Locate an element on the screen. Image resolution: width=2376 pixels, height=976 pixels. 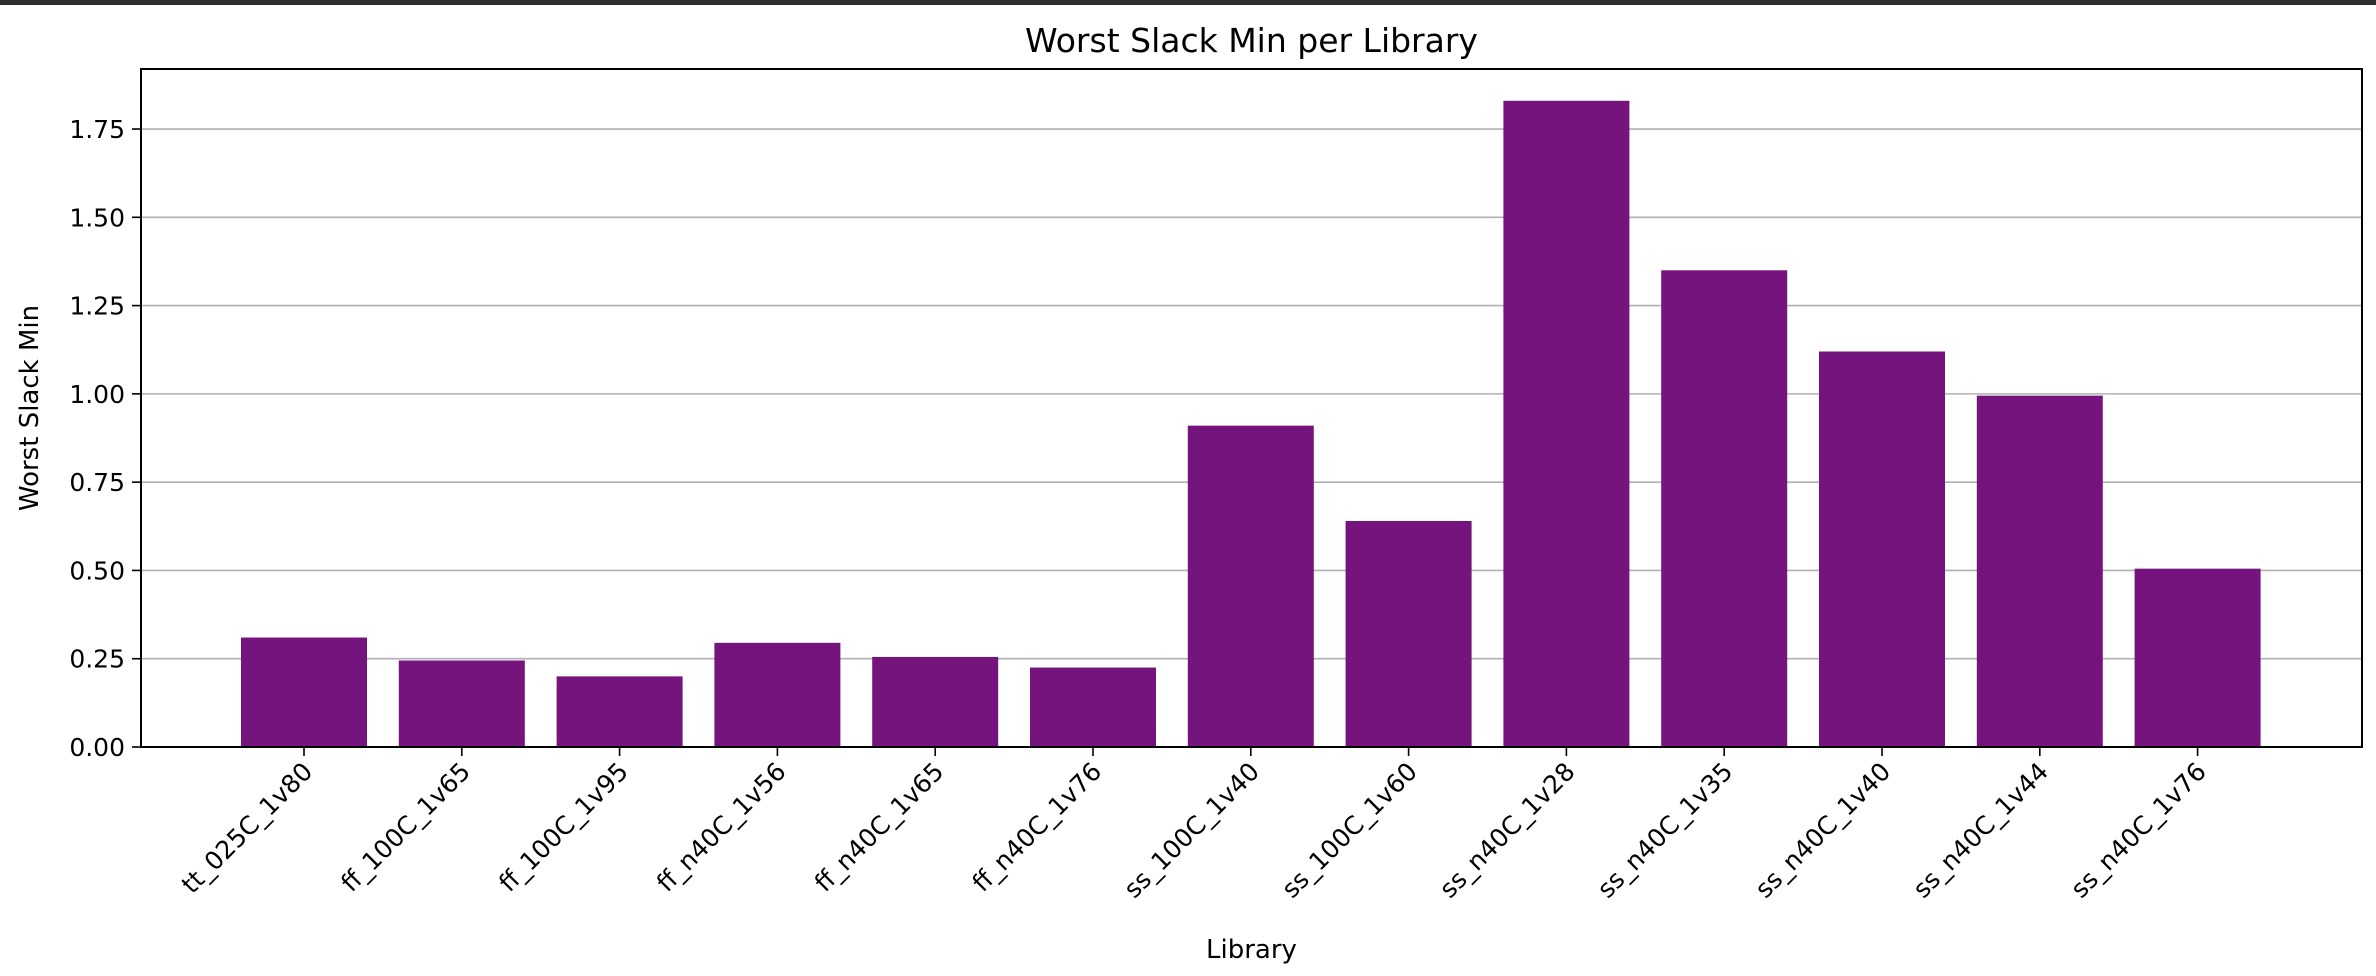
y-tick-label: 1.00 is located at coordinates (97, 394).